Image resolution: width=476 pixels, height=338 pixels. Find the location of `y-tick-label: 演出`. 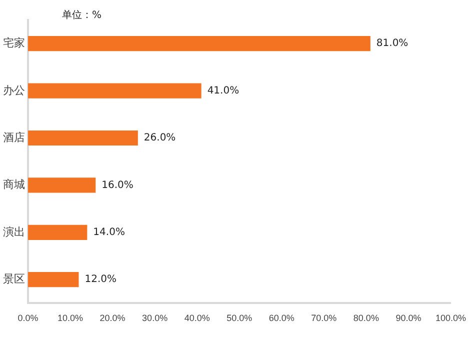

y-tick-label: 演出 is located at coordinates (14, 231).